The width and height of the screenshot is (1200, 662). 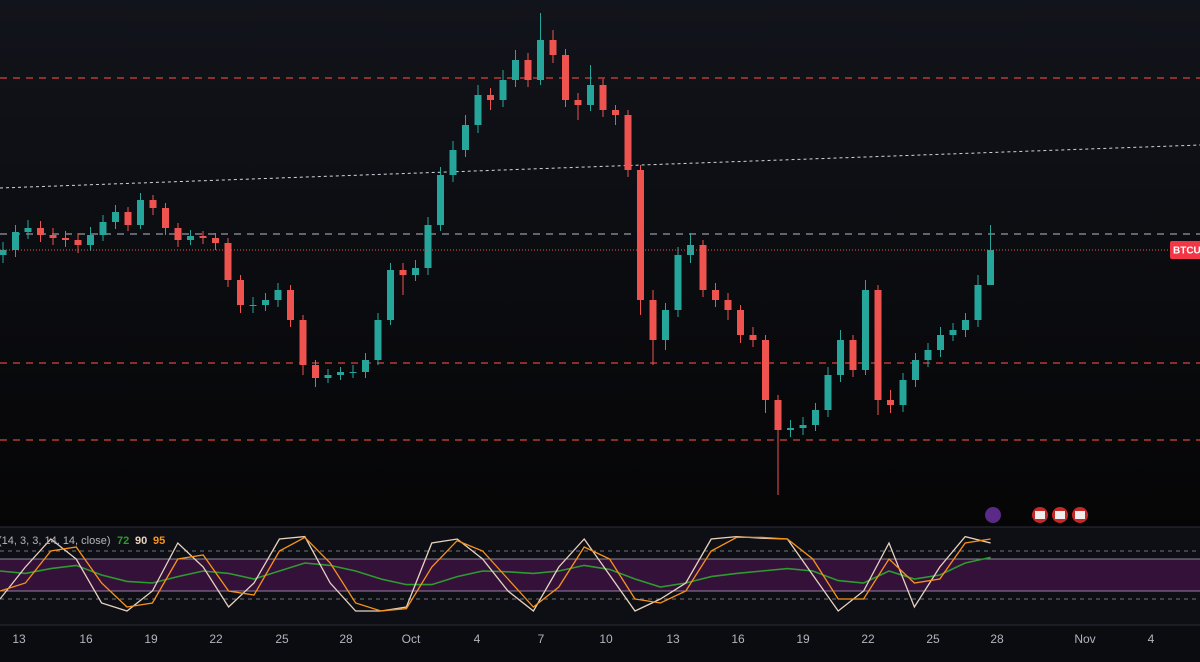 What do you see at coordinates (600, 166) in the screenshot?
I see `trendline` at bounding box center [600, 166].